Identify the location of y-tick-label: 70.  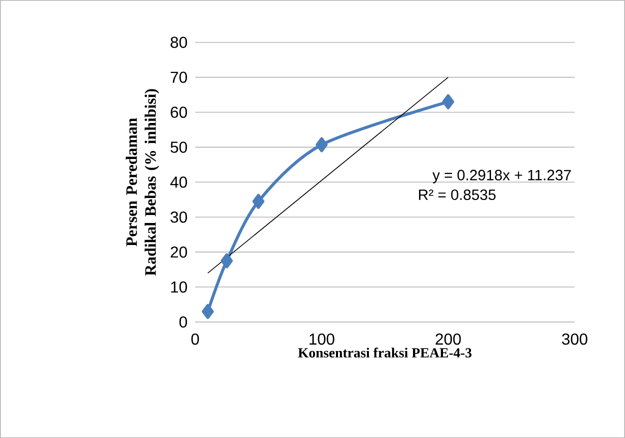
(179, 77).